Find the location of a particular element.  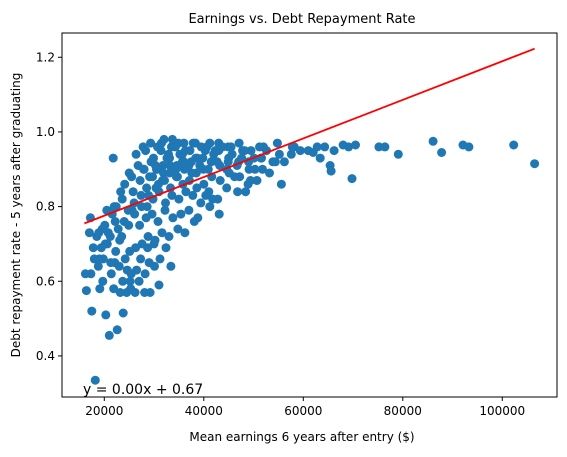

y-tick-label: 1.0 is located at coordinates (45, 132).